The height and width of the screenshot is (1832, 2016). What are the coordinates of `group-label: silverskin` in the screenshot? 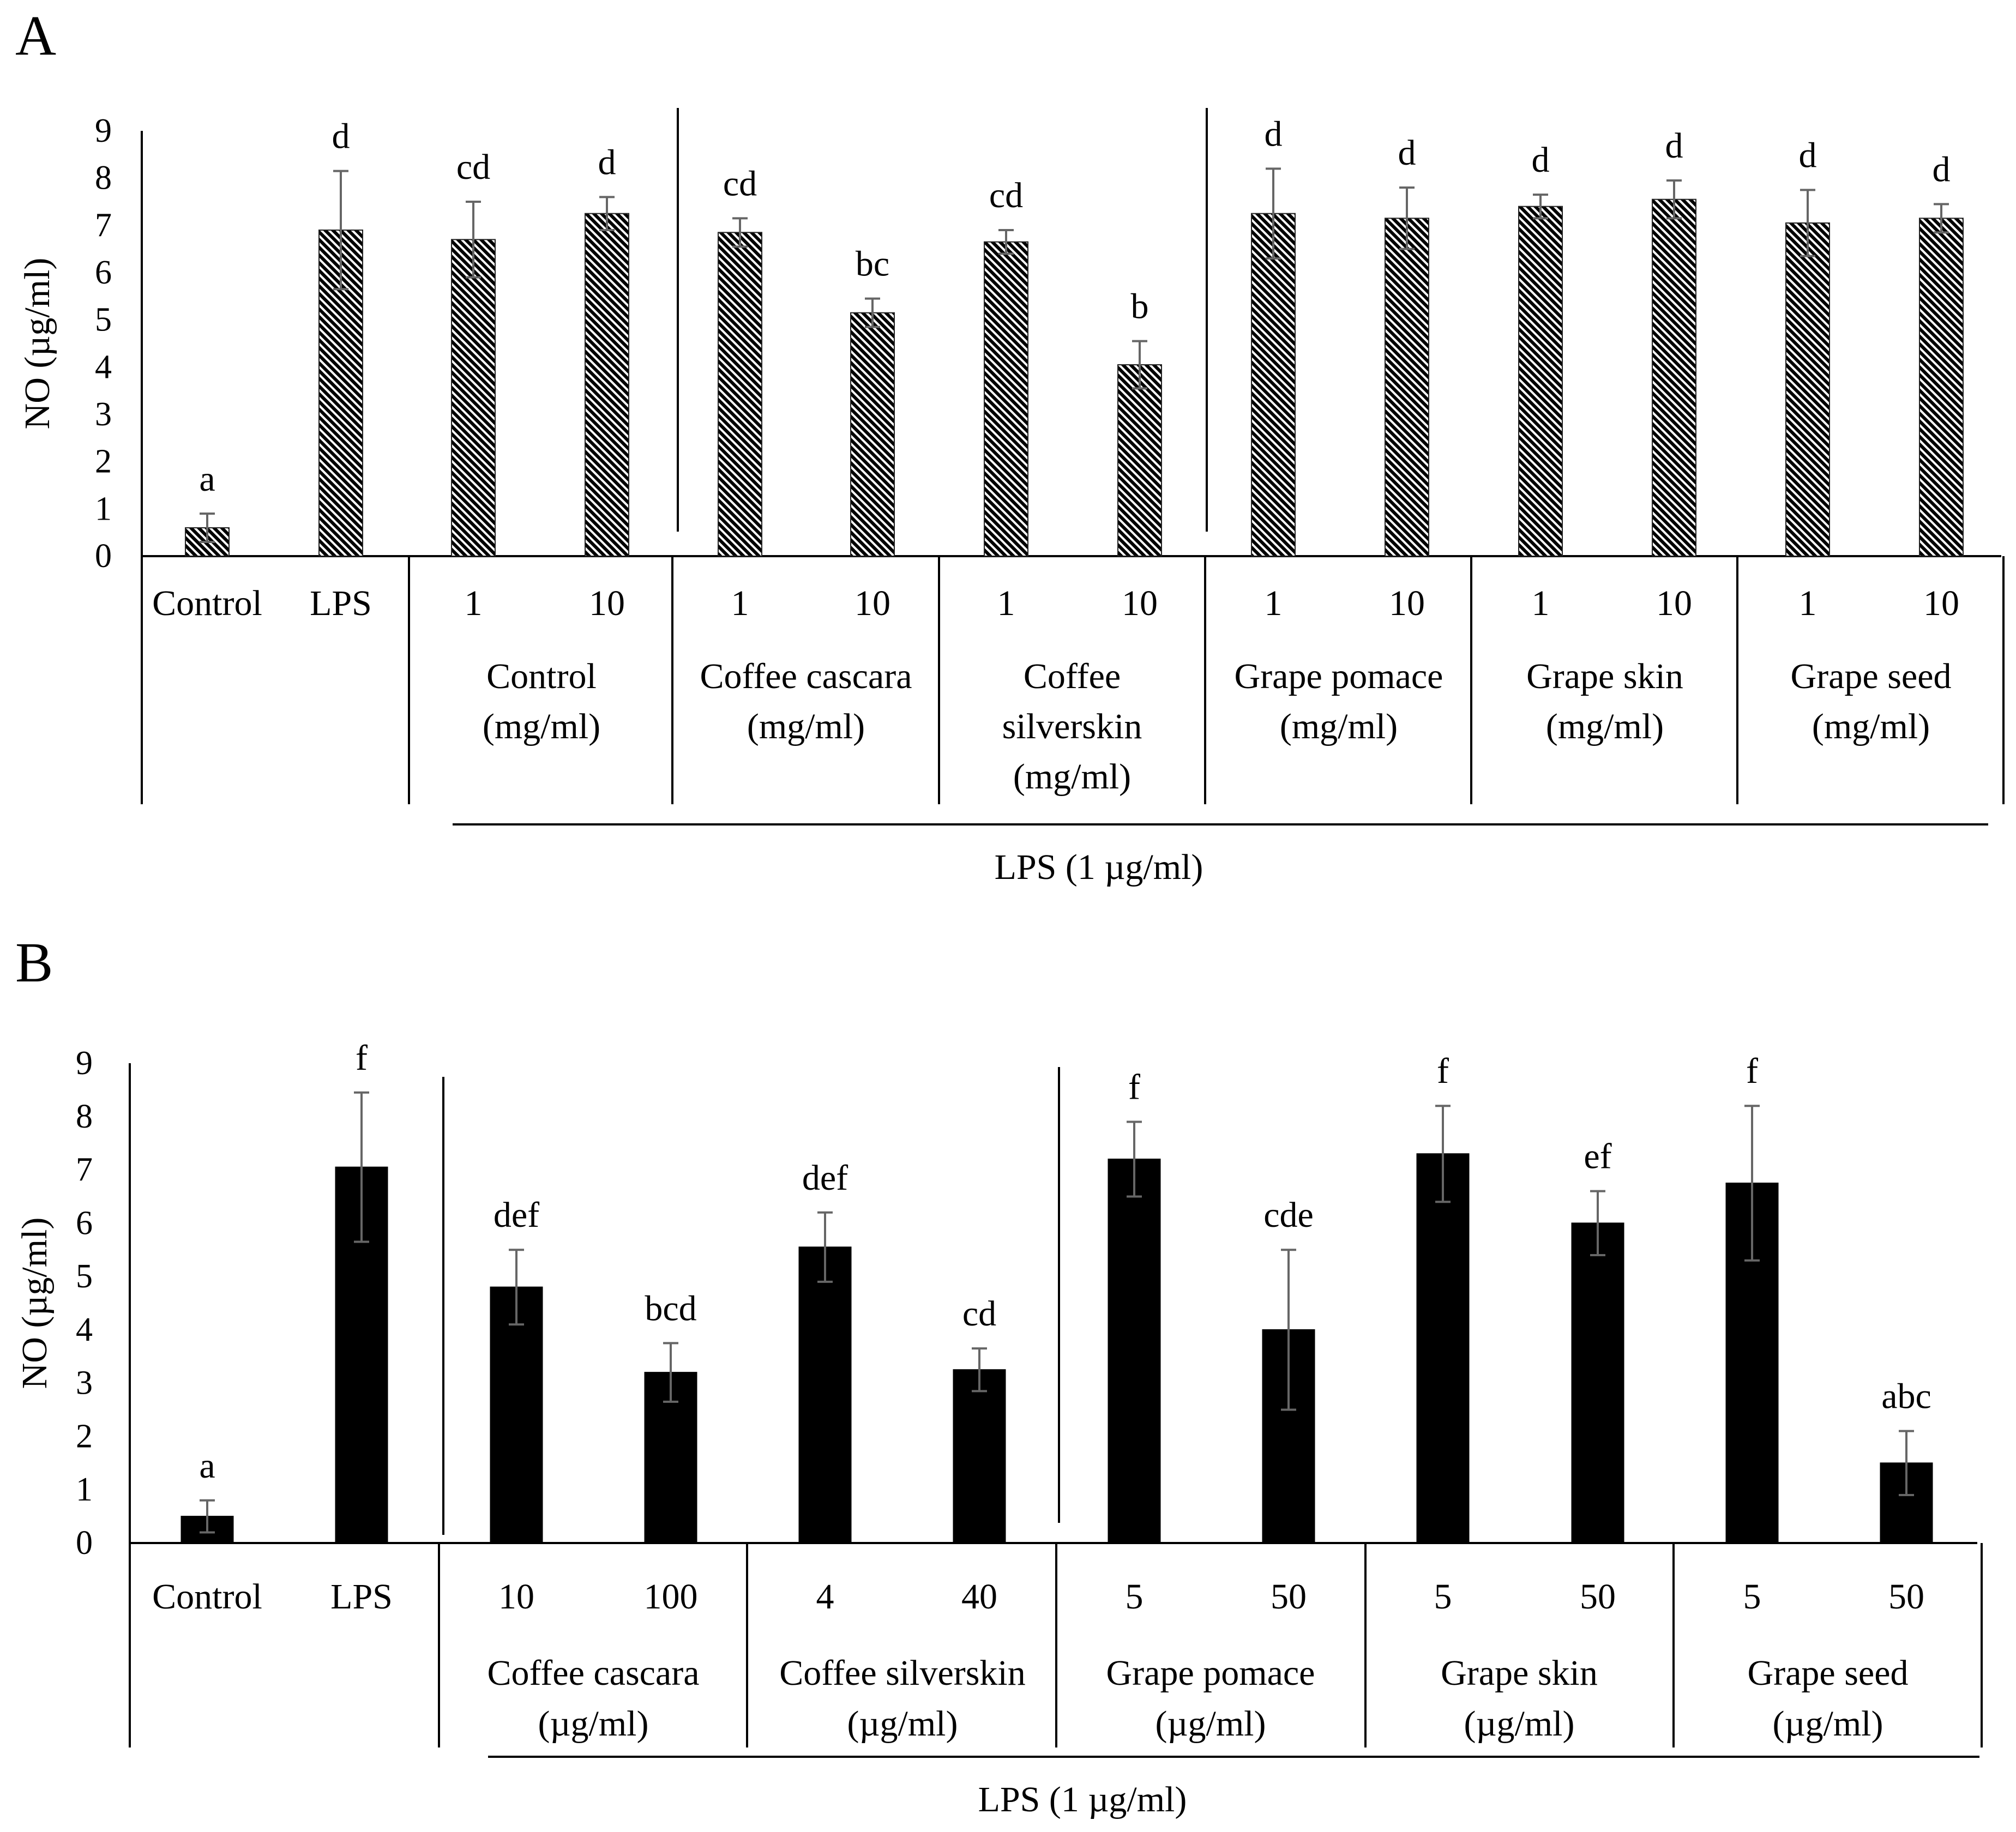 It's located at (1072, 726).